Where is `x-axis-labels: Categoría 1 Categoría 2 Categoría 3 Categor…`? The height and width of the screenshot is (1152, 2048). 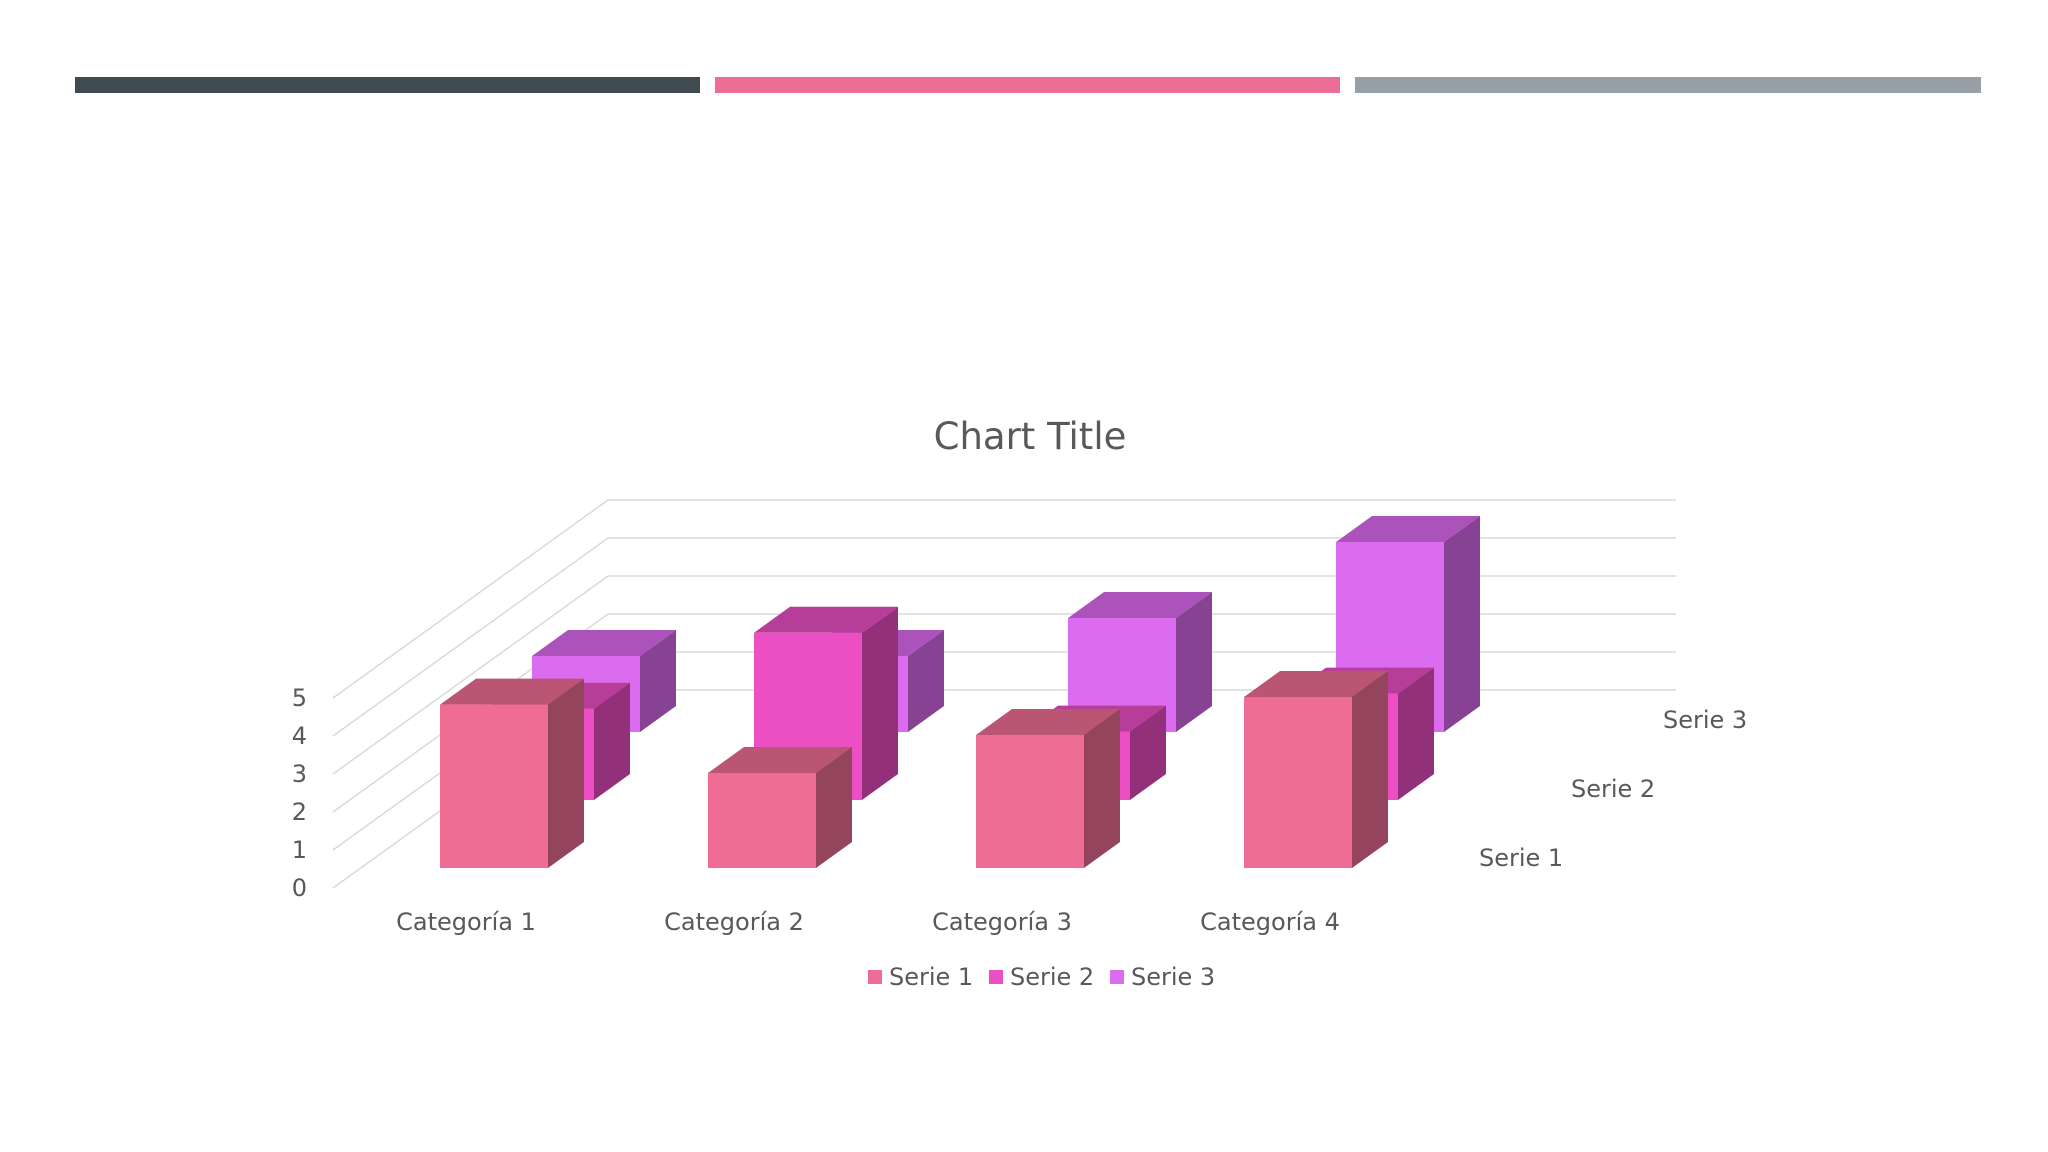 x-axis-labels: Categoría 1 Categoría 2 Categoría 3 Categor… is located at coordinates (868, 922).